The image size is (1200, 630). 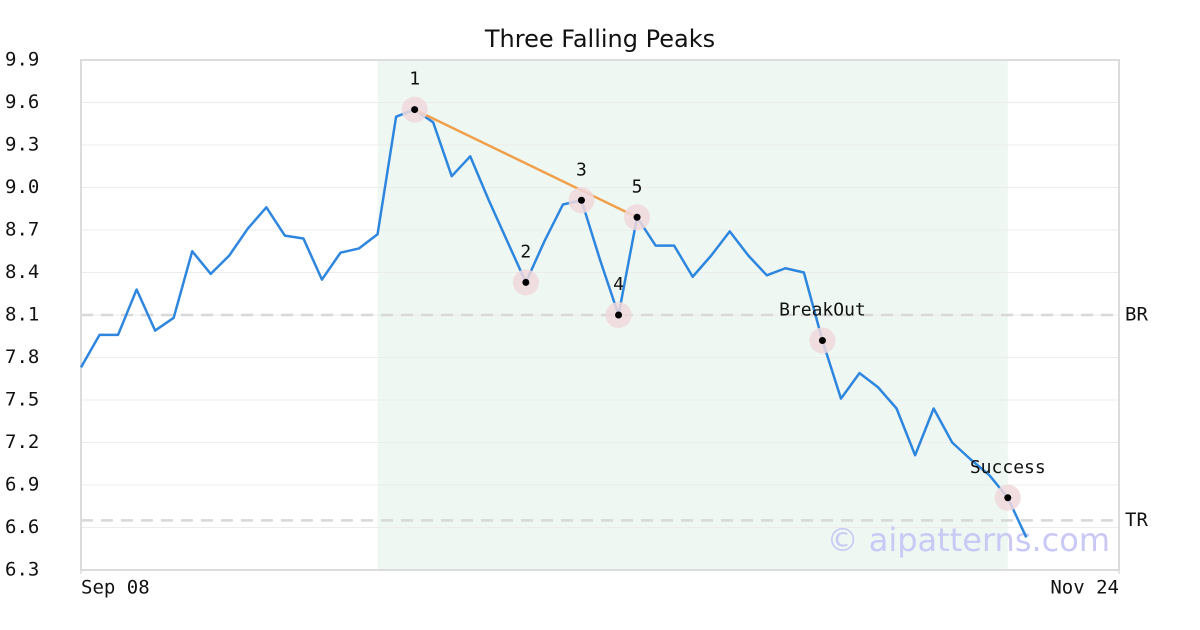 What do you see at coordinates (618, 284) in the screenshot?
I see `annotation-label: 4` at bounding box center [618, 284].